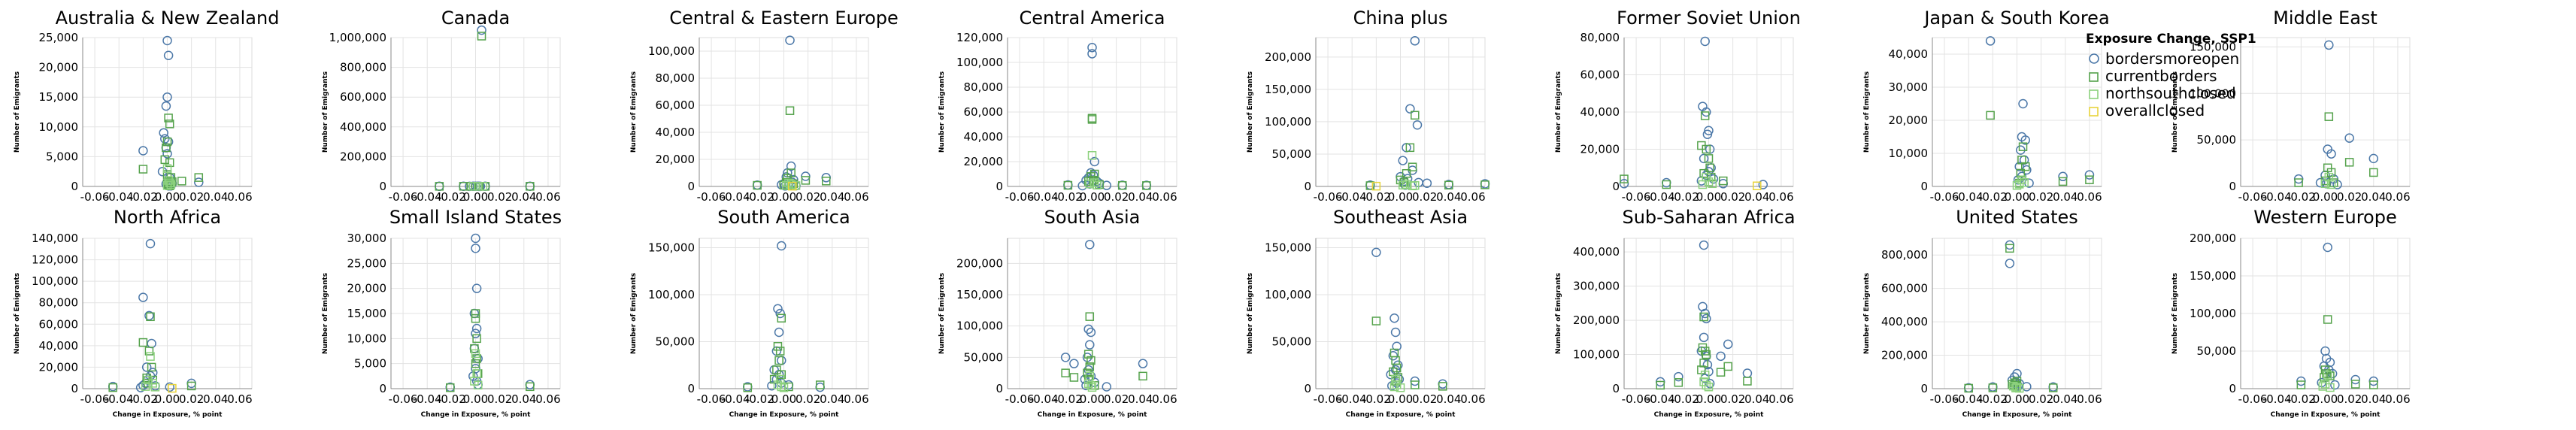 Image resolution: width=2576 pixels, height=430 pixels. Describe the element at coordinates (499, 399) in the screenshot. I see `x-tick-label: 0.02` at that location.